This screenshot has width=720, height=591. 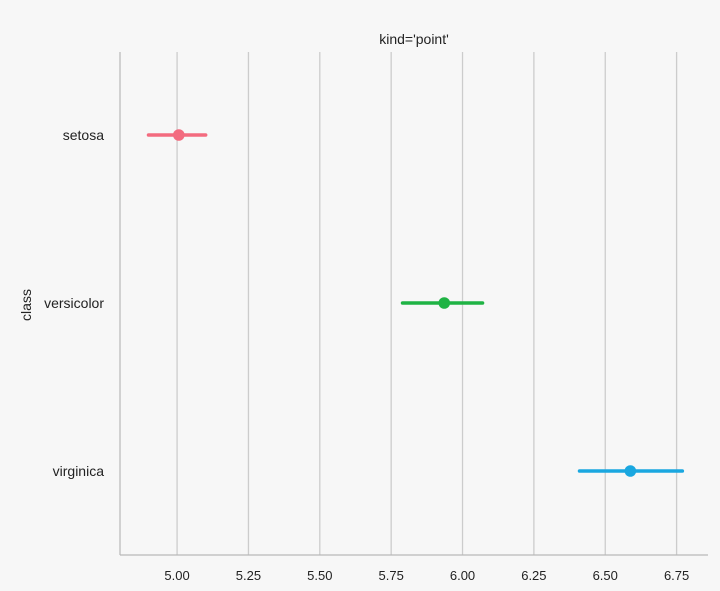 What do you see at coordinates (79, 471) in the screenshot?
I see `y-category-label: virginica` at bounding box center [79, 471].